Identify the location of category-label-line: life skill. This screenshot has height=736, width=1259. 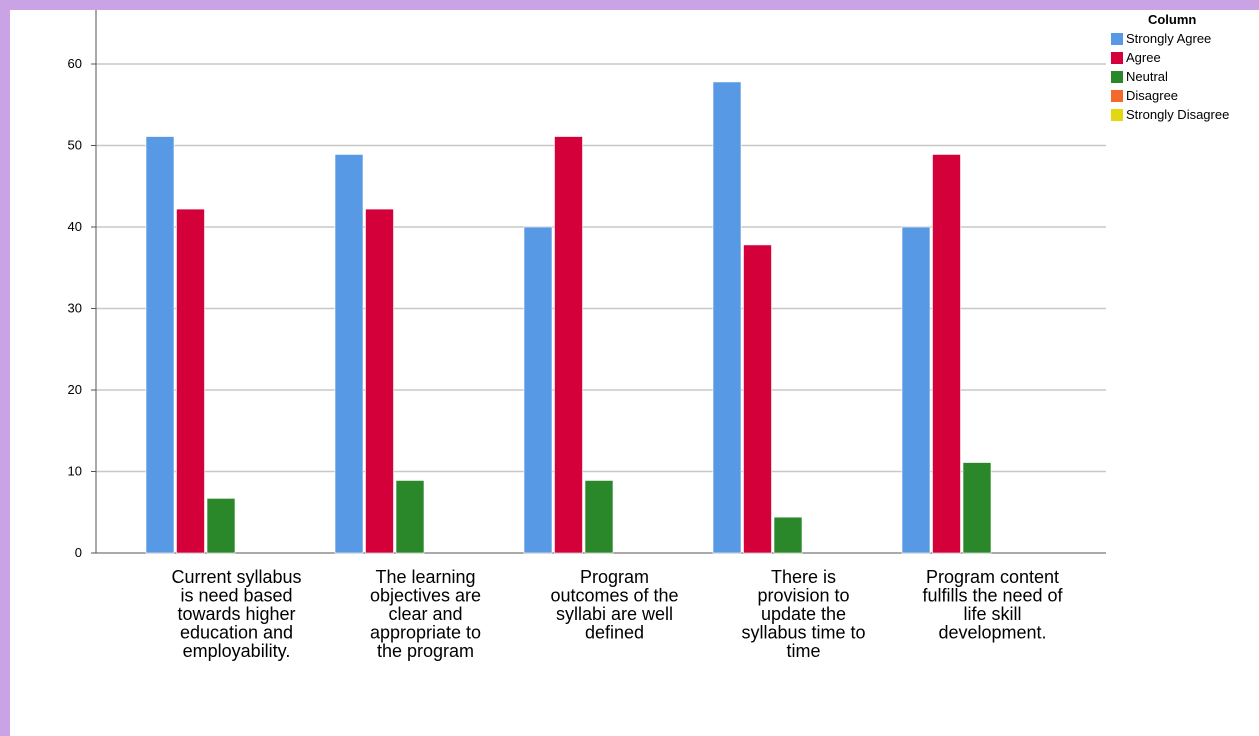
(992, 614).